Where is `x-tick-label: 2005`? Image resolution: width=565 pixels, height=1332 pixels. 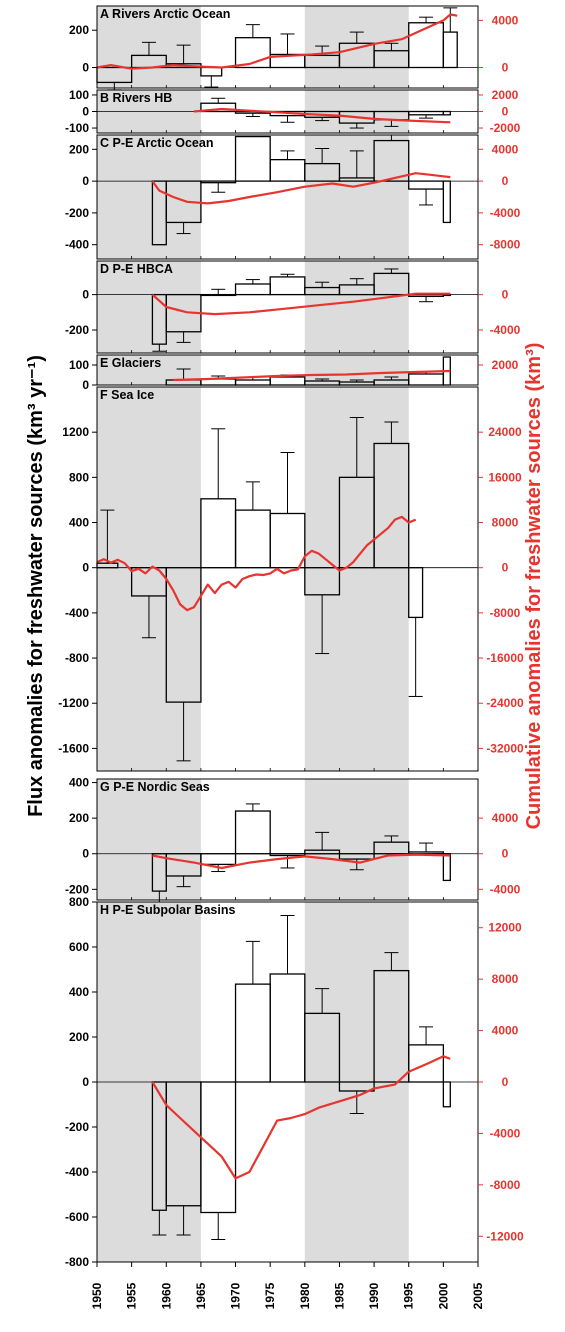 x-tick-label: 2005 is located at coordinates (478, 1295).